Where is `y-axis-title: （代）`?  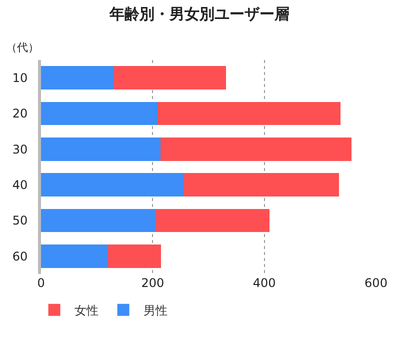 y-axis-title: （代） is located at coordinates (22, 47).